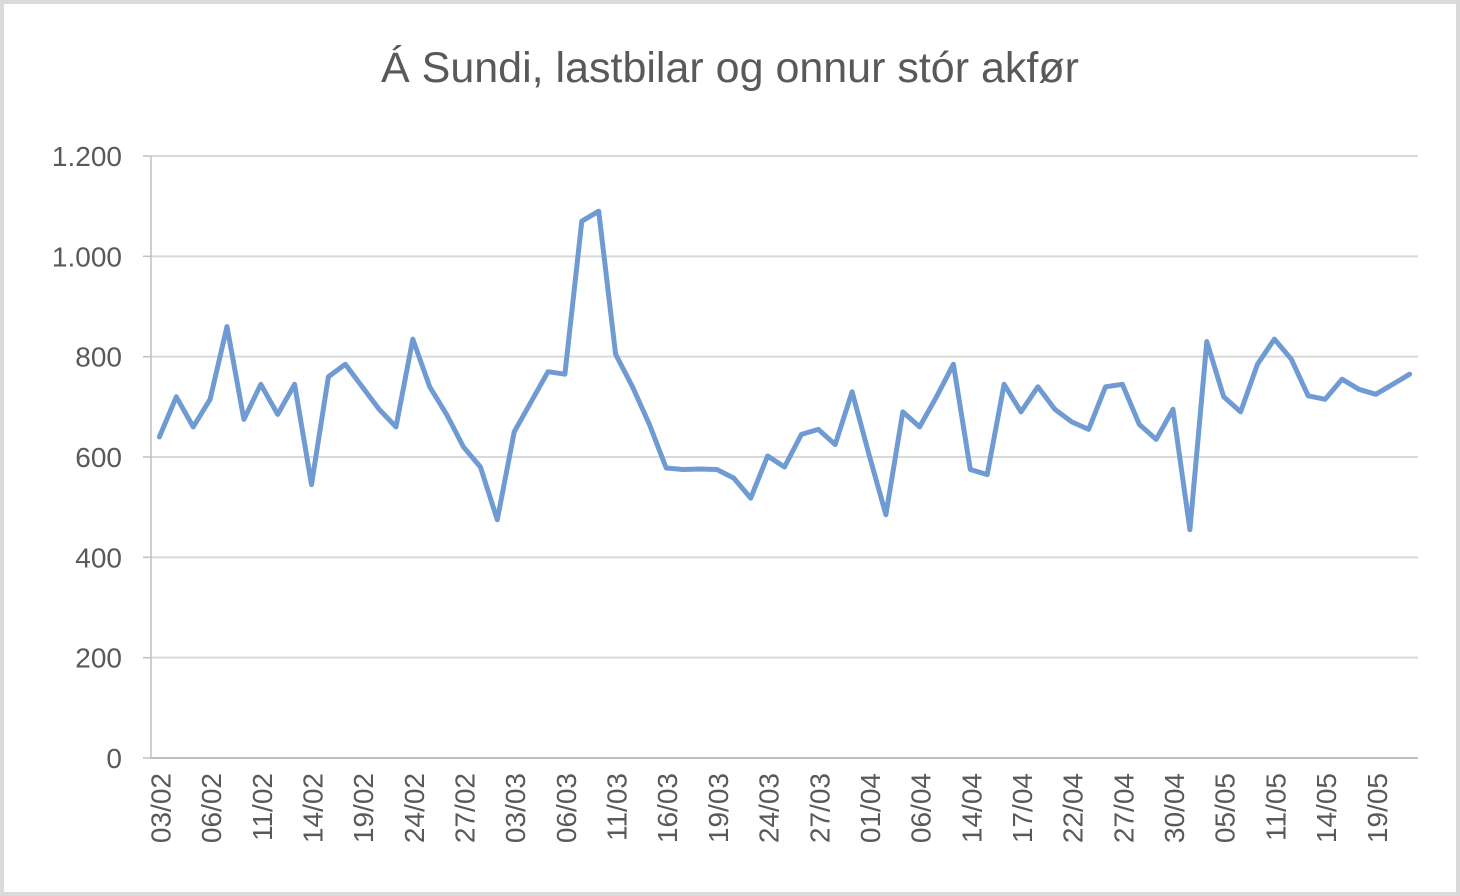 This screenshot has width=1460, height=896. Describe the element at coordinates (971, 808) in the screenshot. I see `x-tick-label: 14/04` at that location.